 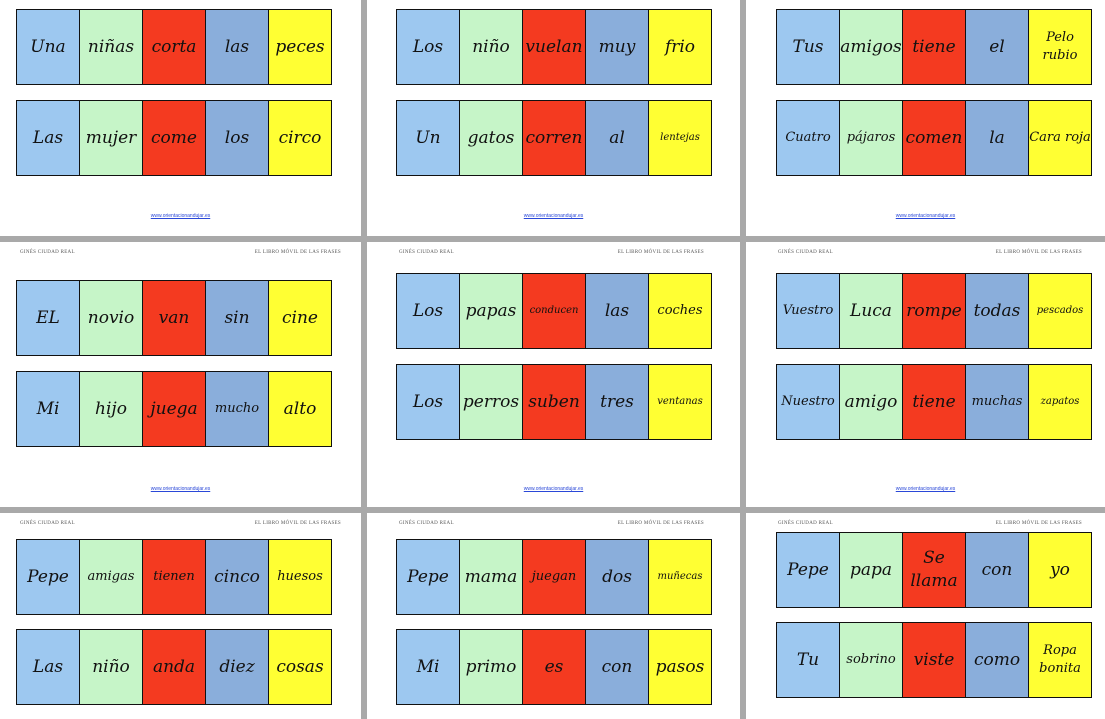 I want to click on word-card: vuelan, so click(x=554, y=47).